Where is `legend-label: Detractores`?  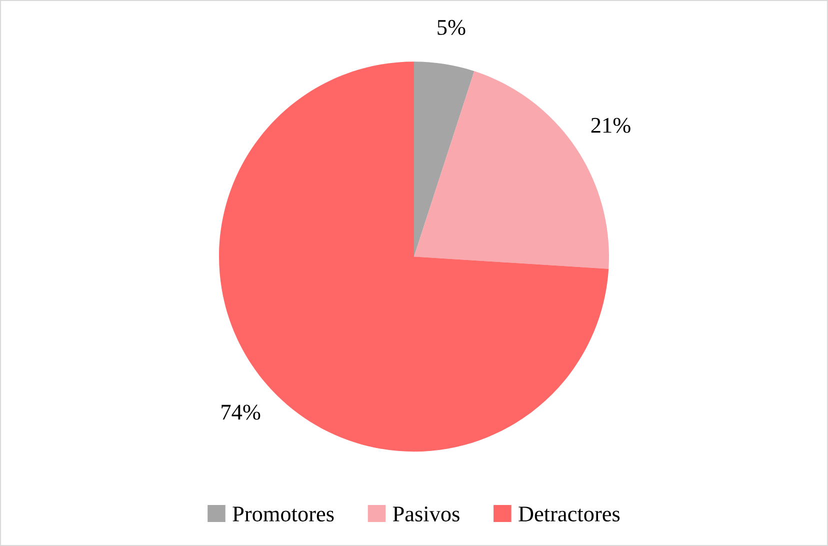 legend-label: Detractores is located at coordinates (569, 514).